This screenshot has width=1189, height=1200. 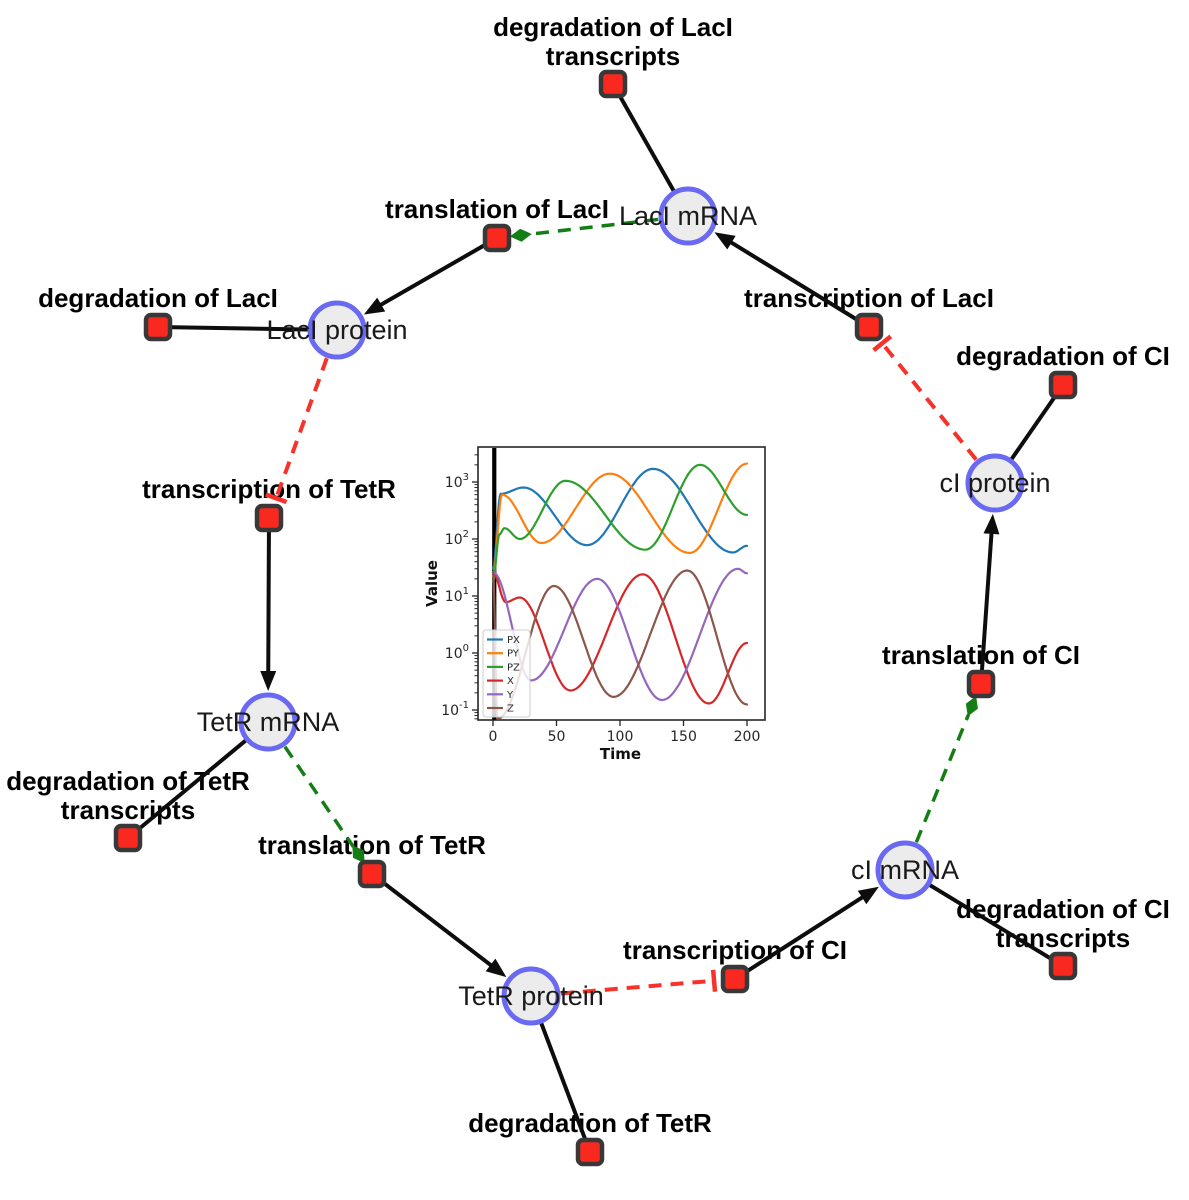 I want to click on edge-transcription-of-laci-to-laci-mrna, so click(x=792, y=280).